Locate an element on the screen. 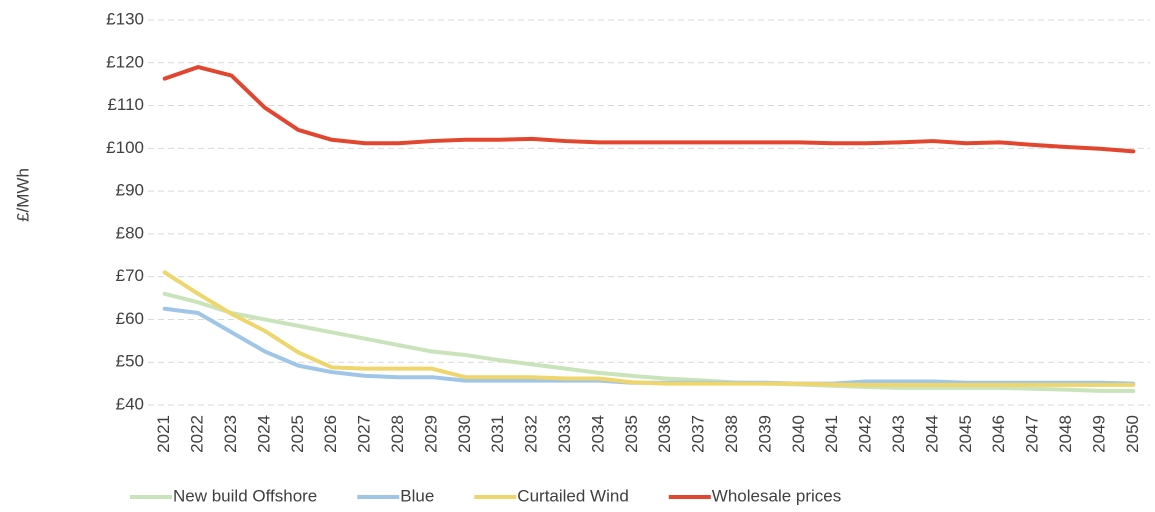 This screenshot has width=1155, height=512. legend-label: Wholesale prices is located at coordinates (776, 495).